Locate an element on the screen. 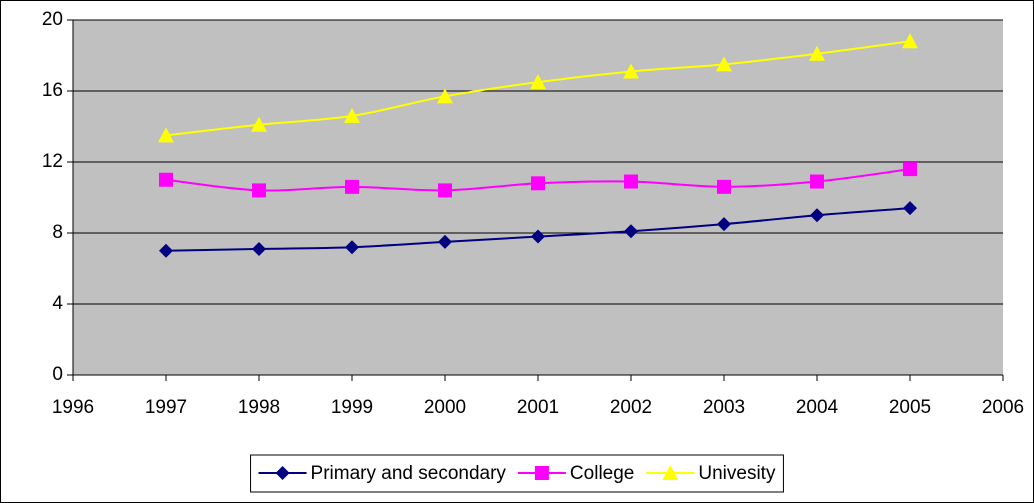  x-tick-label: 2004 is located at coordinates (817, 407).